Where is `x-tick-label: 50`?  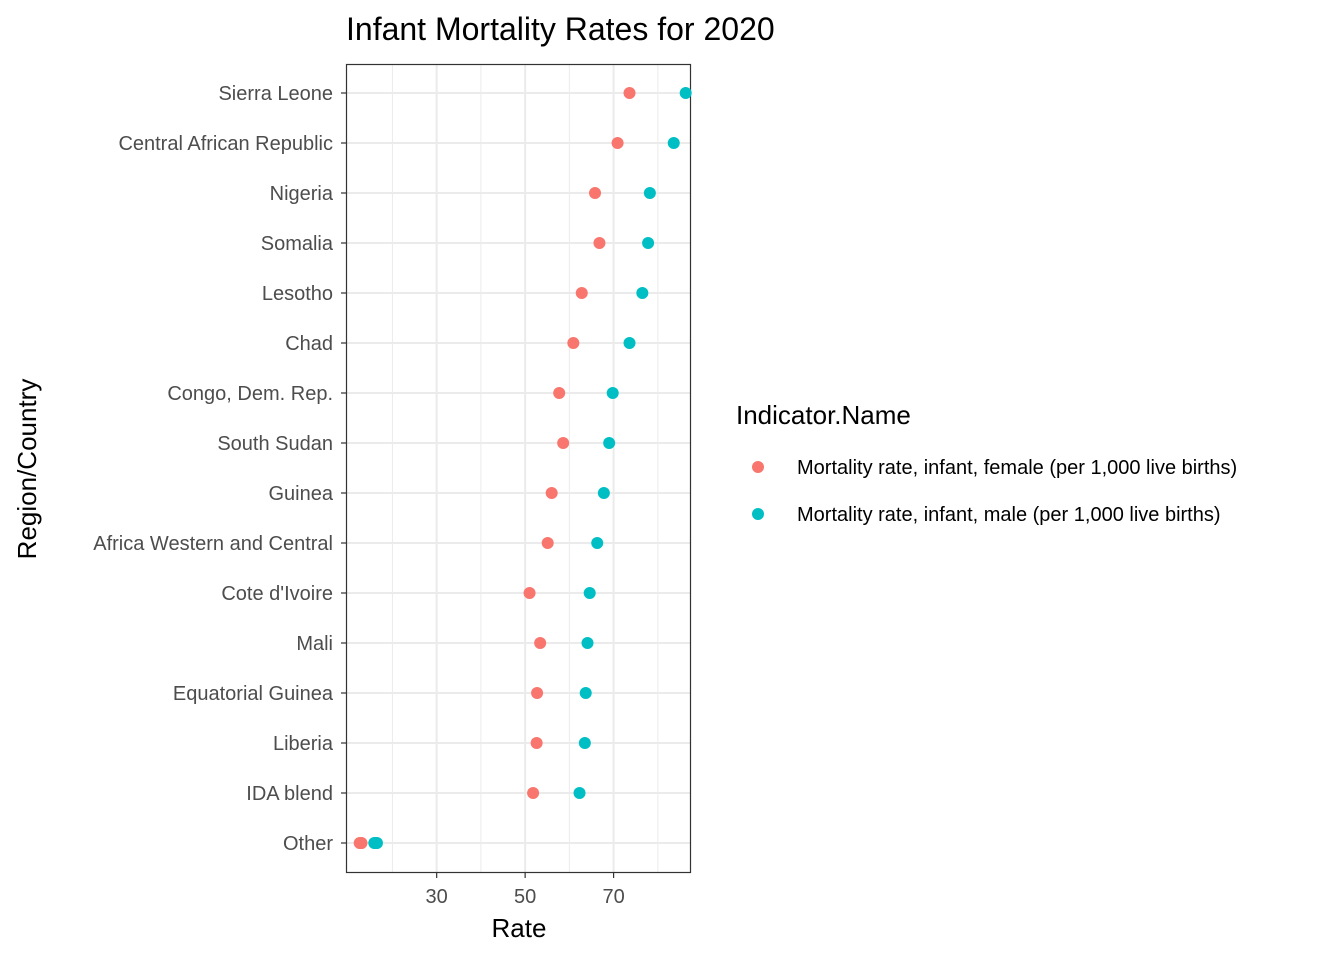
x-tick-label: 50 is located at coordinates (525, 897).